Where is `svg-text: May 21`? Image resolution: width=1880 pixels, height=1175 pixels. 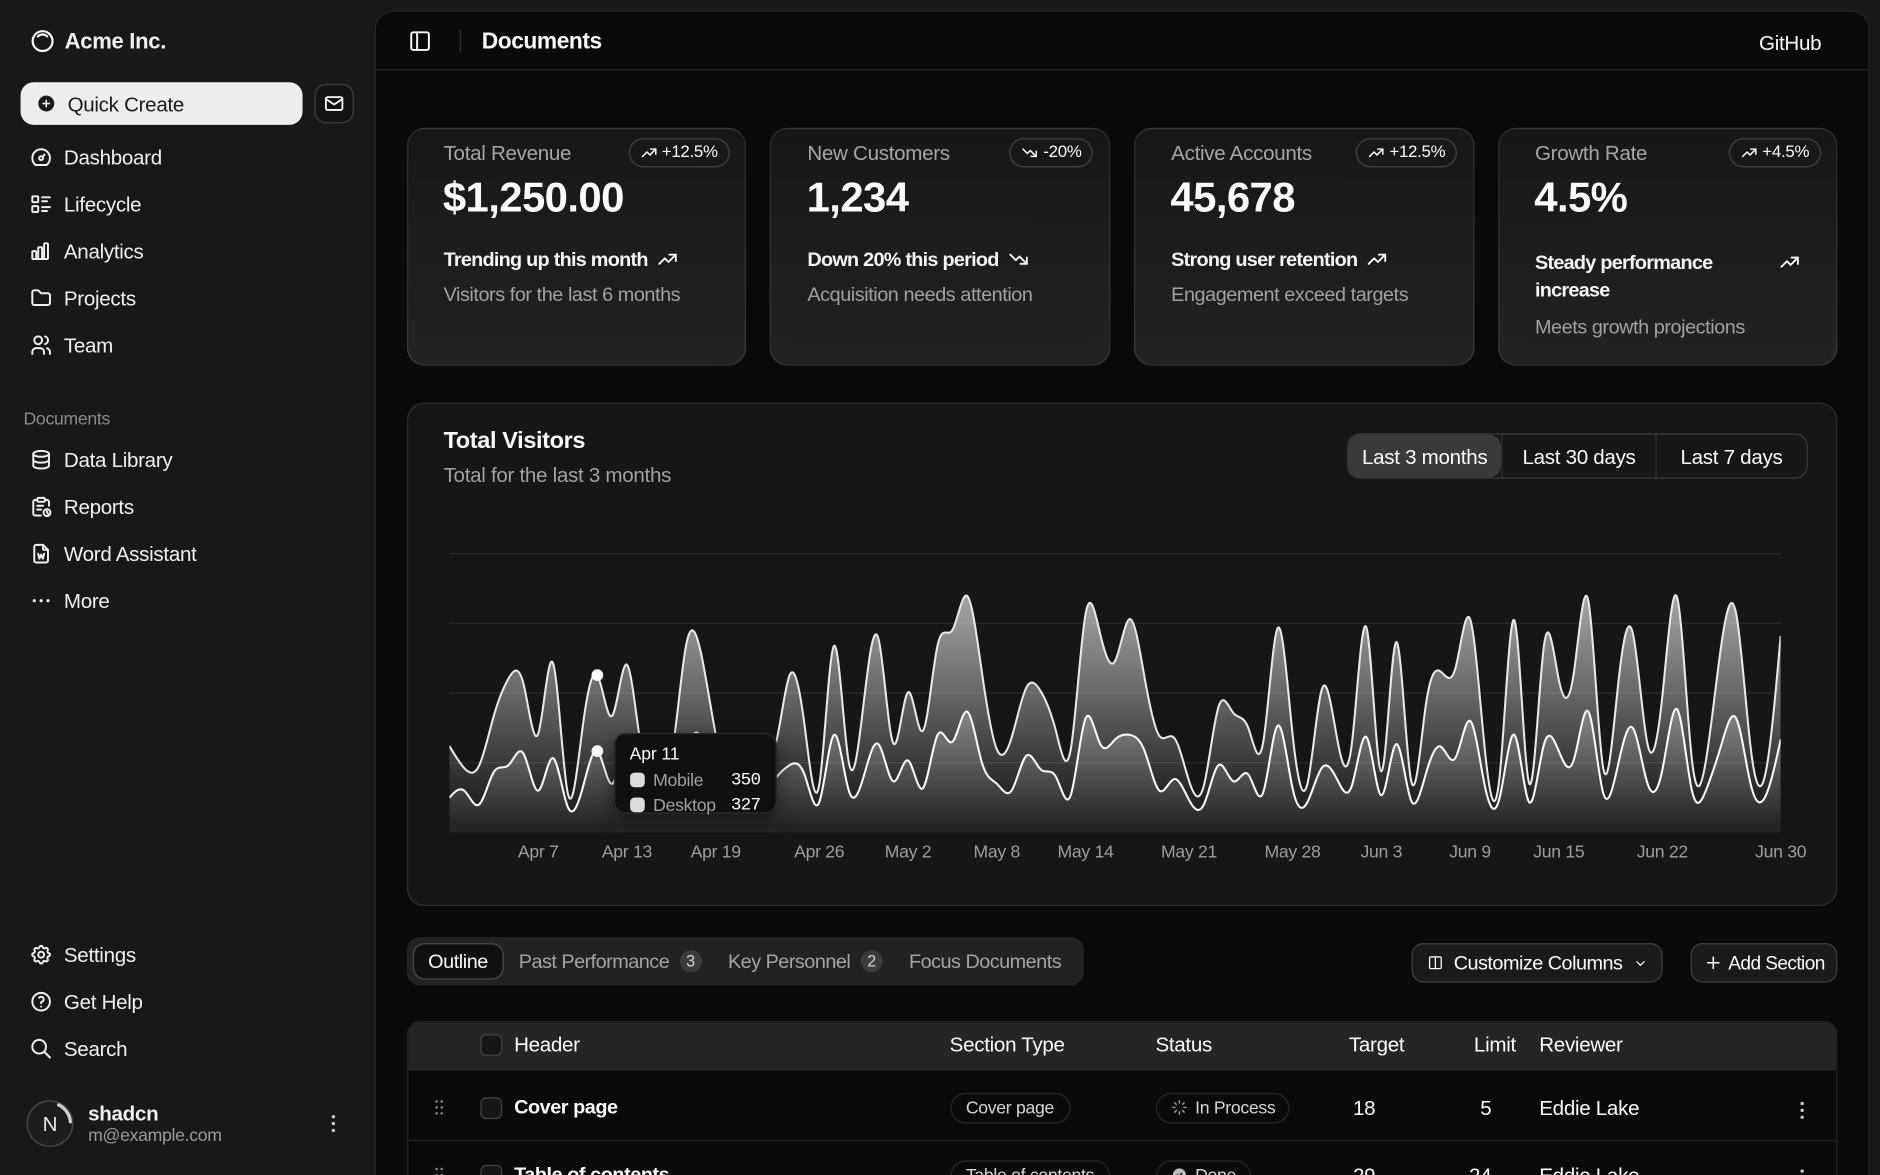 svg-text: May 21 is located at coordinates (1190, 852).